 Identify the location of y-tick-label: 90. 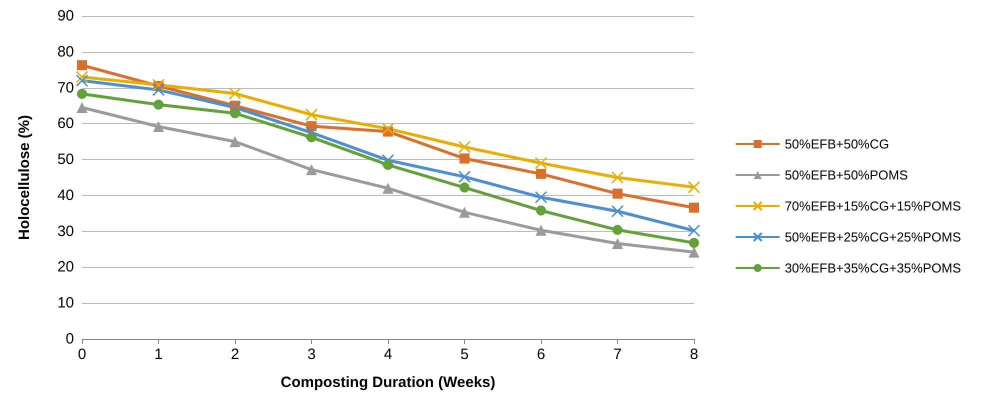
(65, 16).